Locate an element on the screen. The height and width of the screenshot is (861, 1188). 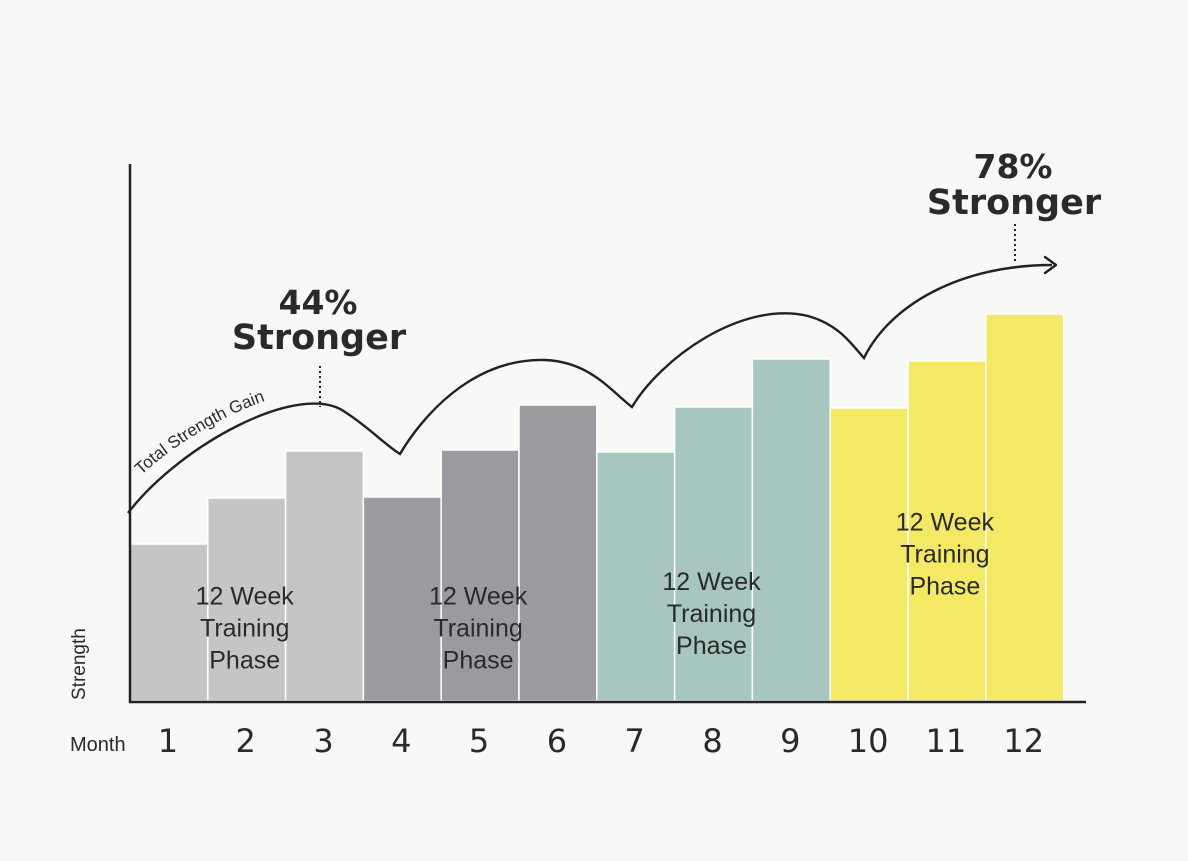
x-tick-label: 1 is located at coordinates (168, 741).